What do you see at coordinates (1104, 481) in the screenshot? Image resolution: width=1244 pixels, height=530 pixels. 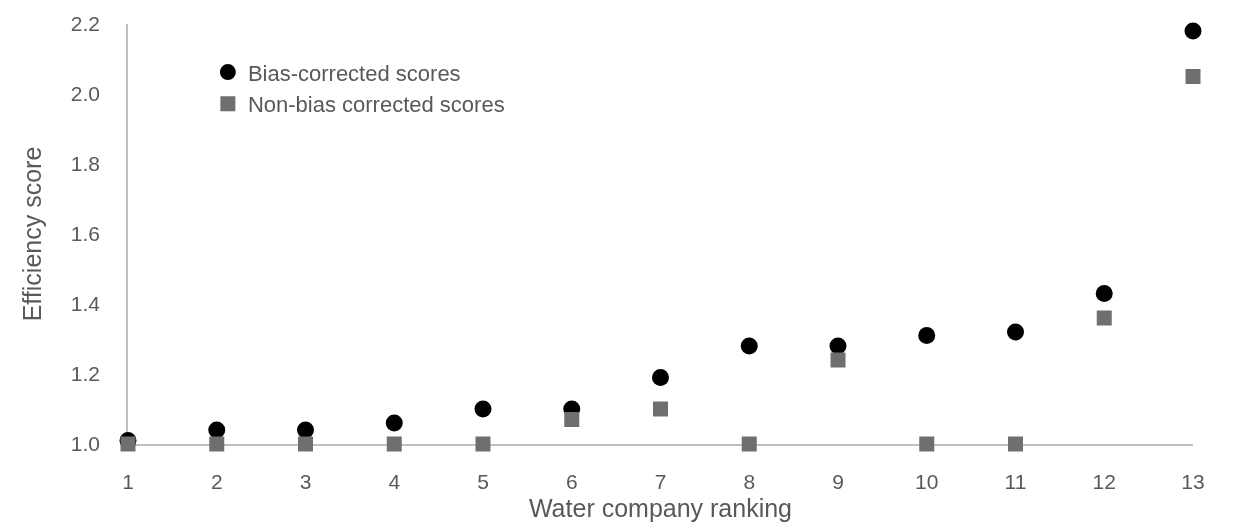 I see `x-tick-label: 12` at bounding box center [1104, 481].